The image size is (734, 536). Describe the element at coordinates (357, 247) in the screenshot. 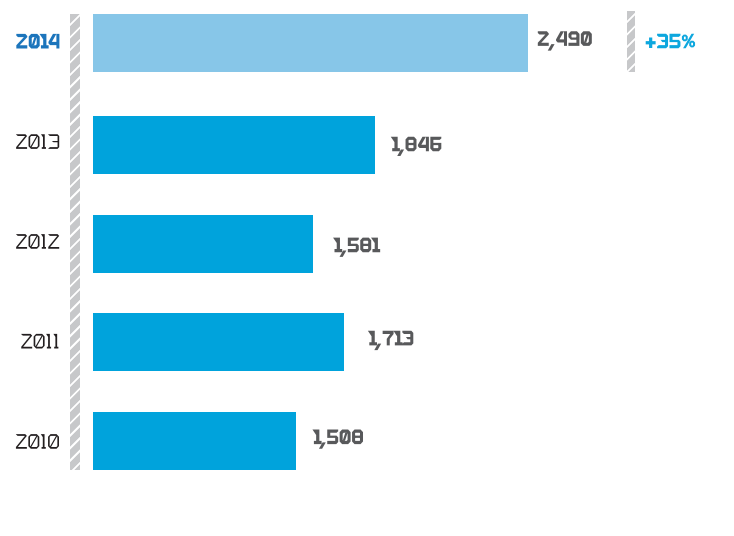

I see `value-label-2012` at that location.